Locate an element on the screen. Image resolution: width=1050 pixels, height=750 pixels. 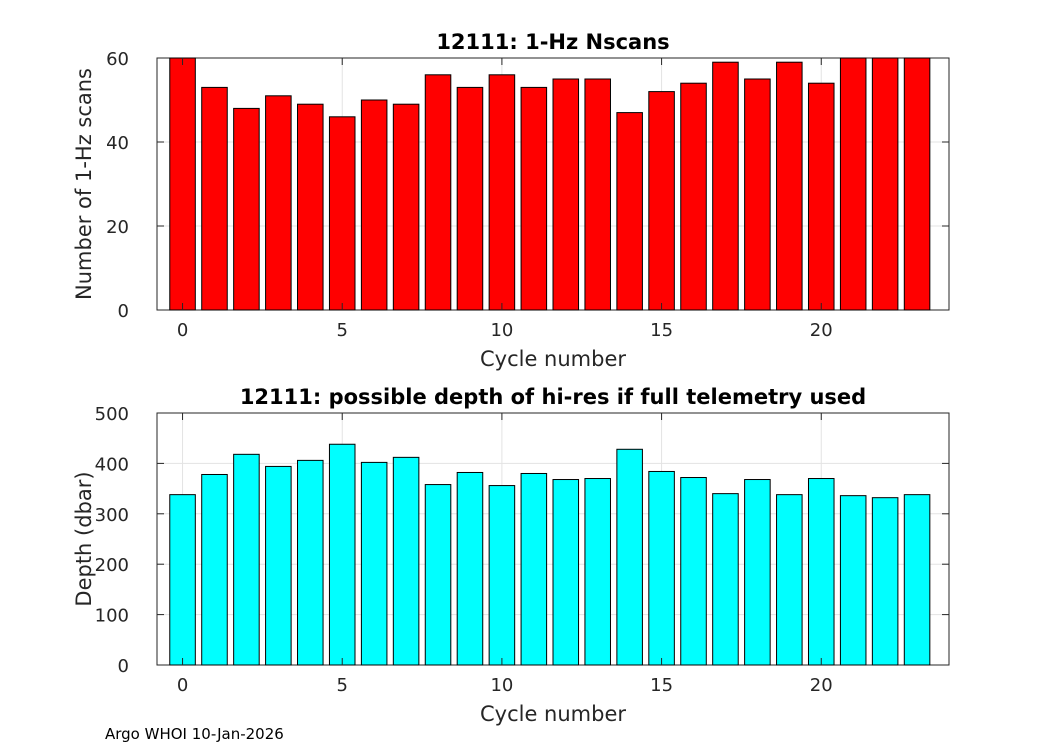
nscans-x-tick-label: 0 is located at coordinates (182, 330).